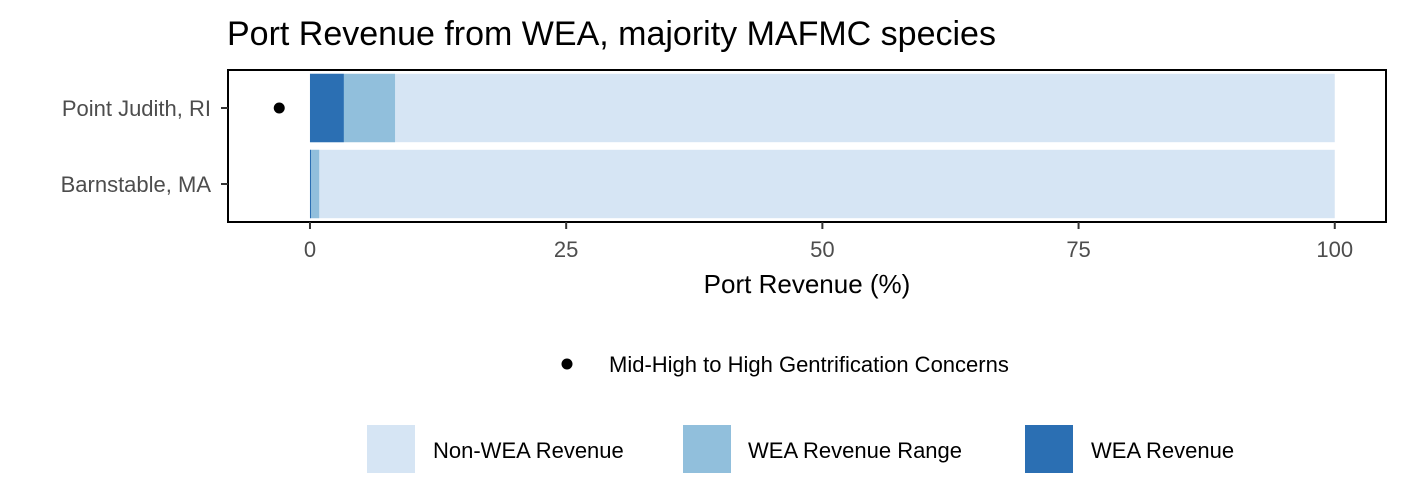  What do you see at coordinates (1334, 249) in the screenshot?
I see `x-tick-label-100: 100` at bounding box center [1334, 249].